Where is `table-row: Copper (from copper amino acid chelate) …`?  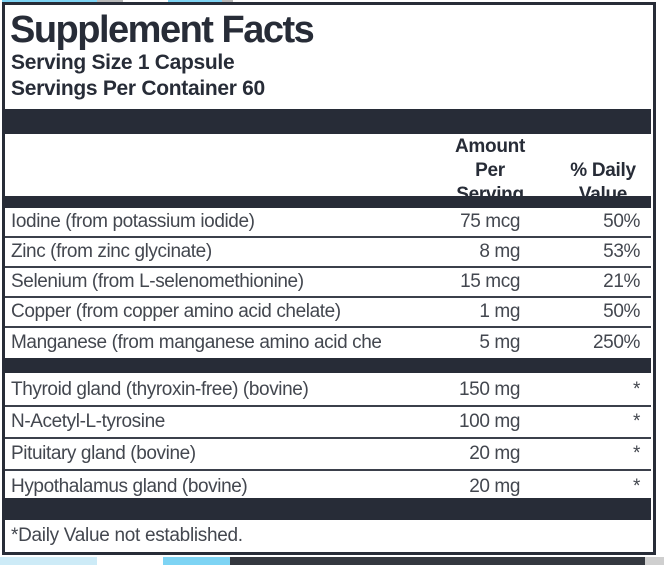
table-row: Copper (from copper amino acid chelate) … is located at coordinates (328, 313).